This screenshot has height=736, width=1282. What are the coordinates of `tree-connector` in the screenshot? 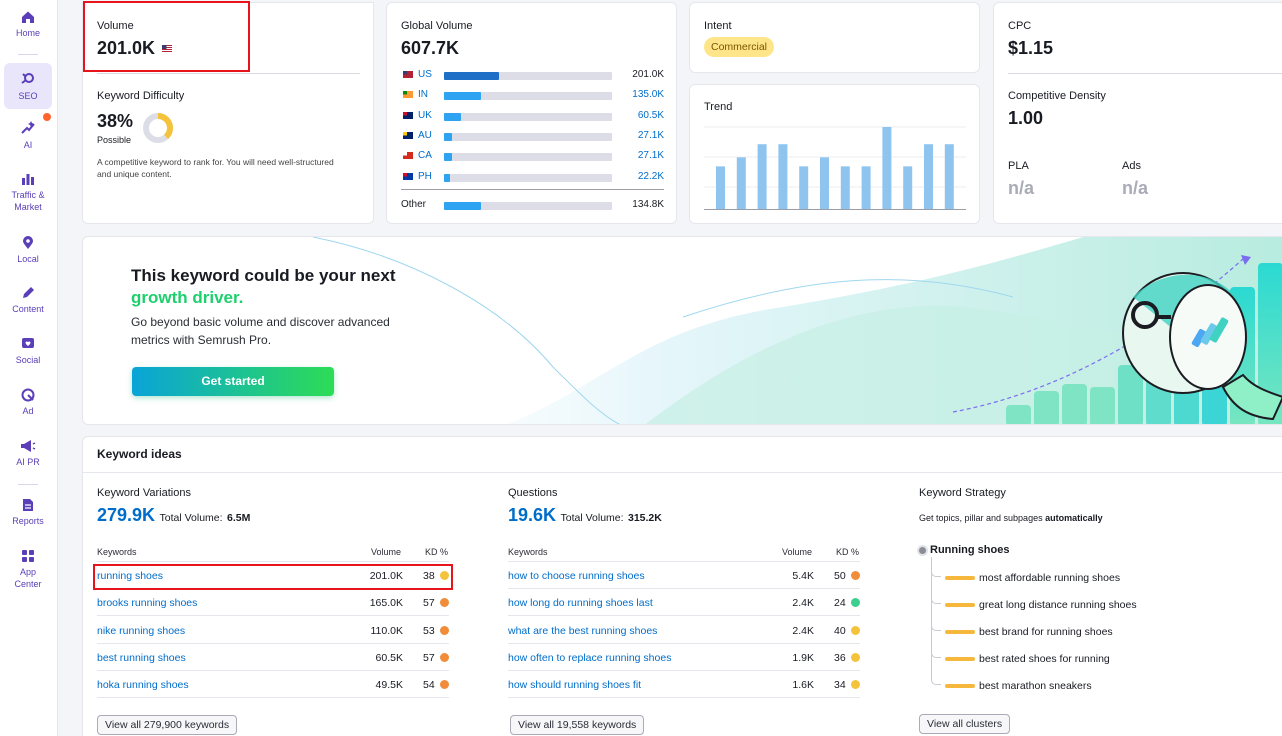 It's located at (936, 570).